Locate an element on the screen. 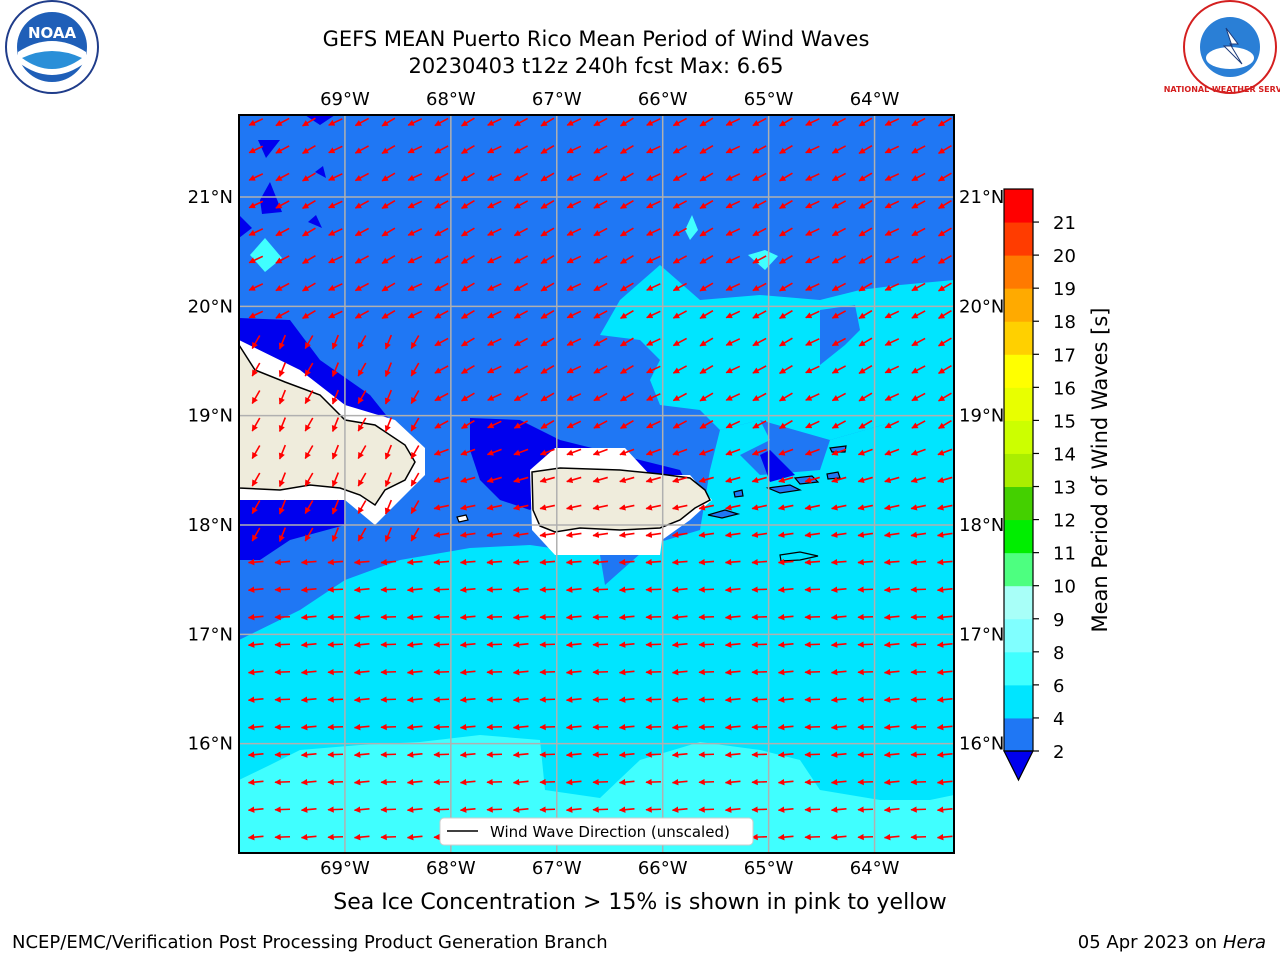 Image resolution: width=1280 pixels, height=960 pixels. colorbar: 2 4 6 8 9 10 11 12 13 14 15 16 17 18 19 20 21 is located at coordinates (1039, 485).